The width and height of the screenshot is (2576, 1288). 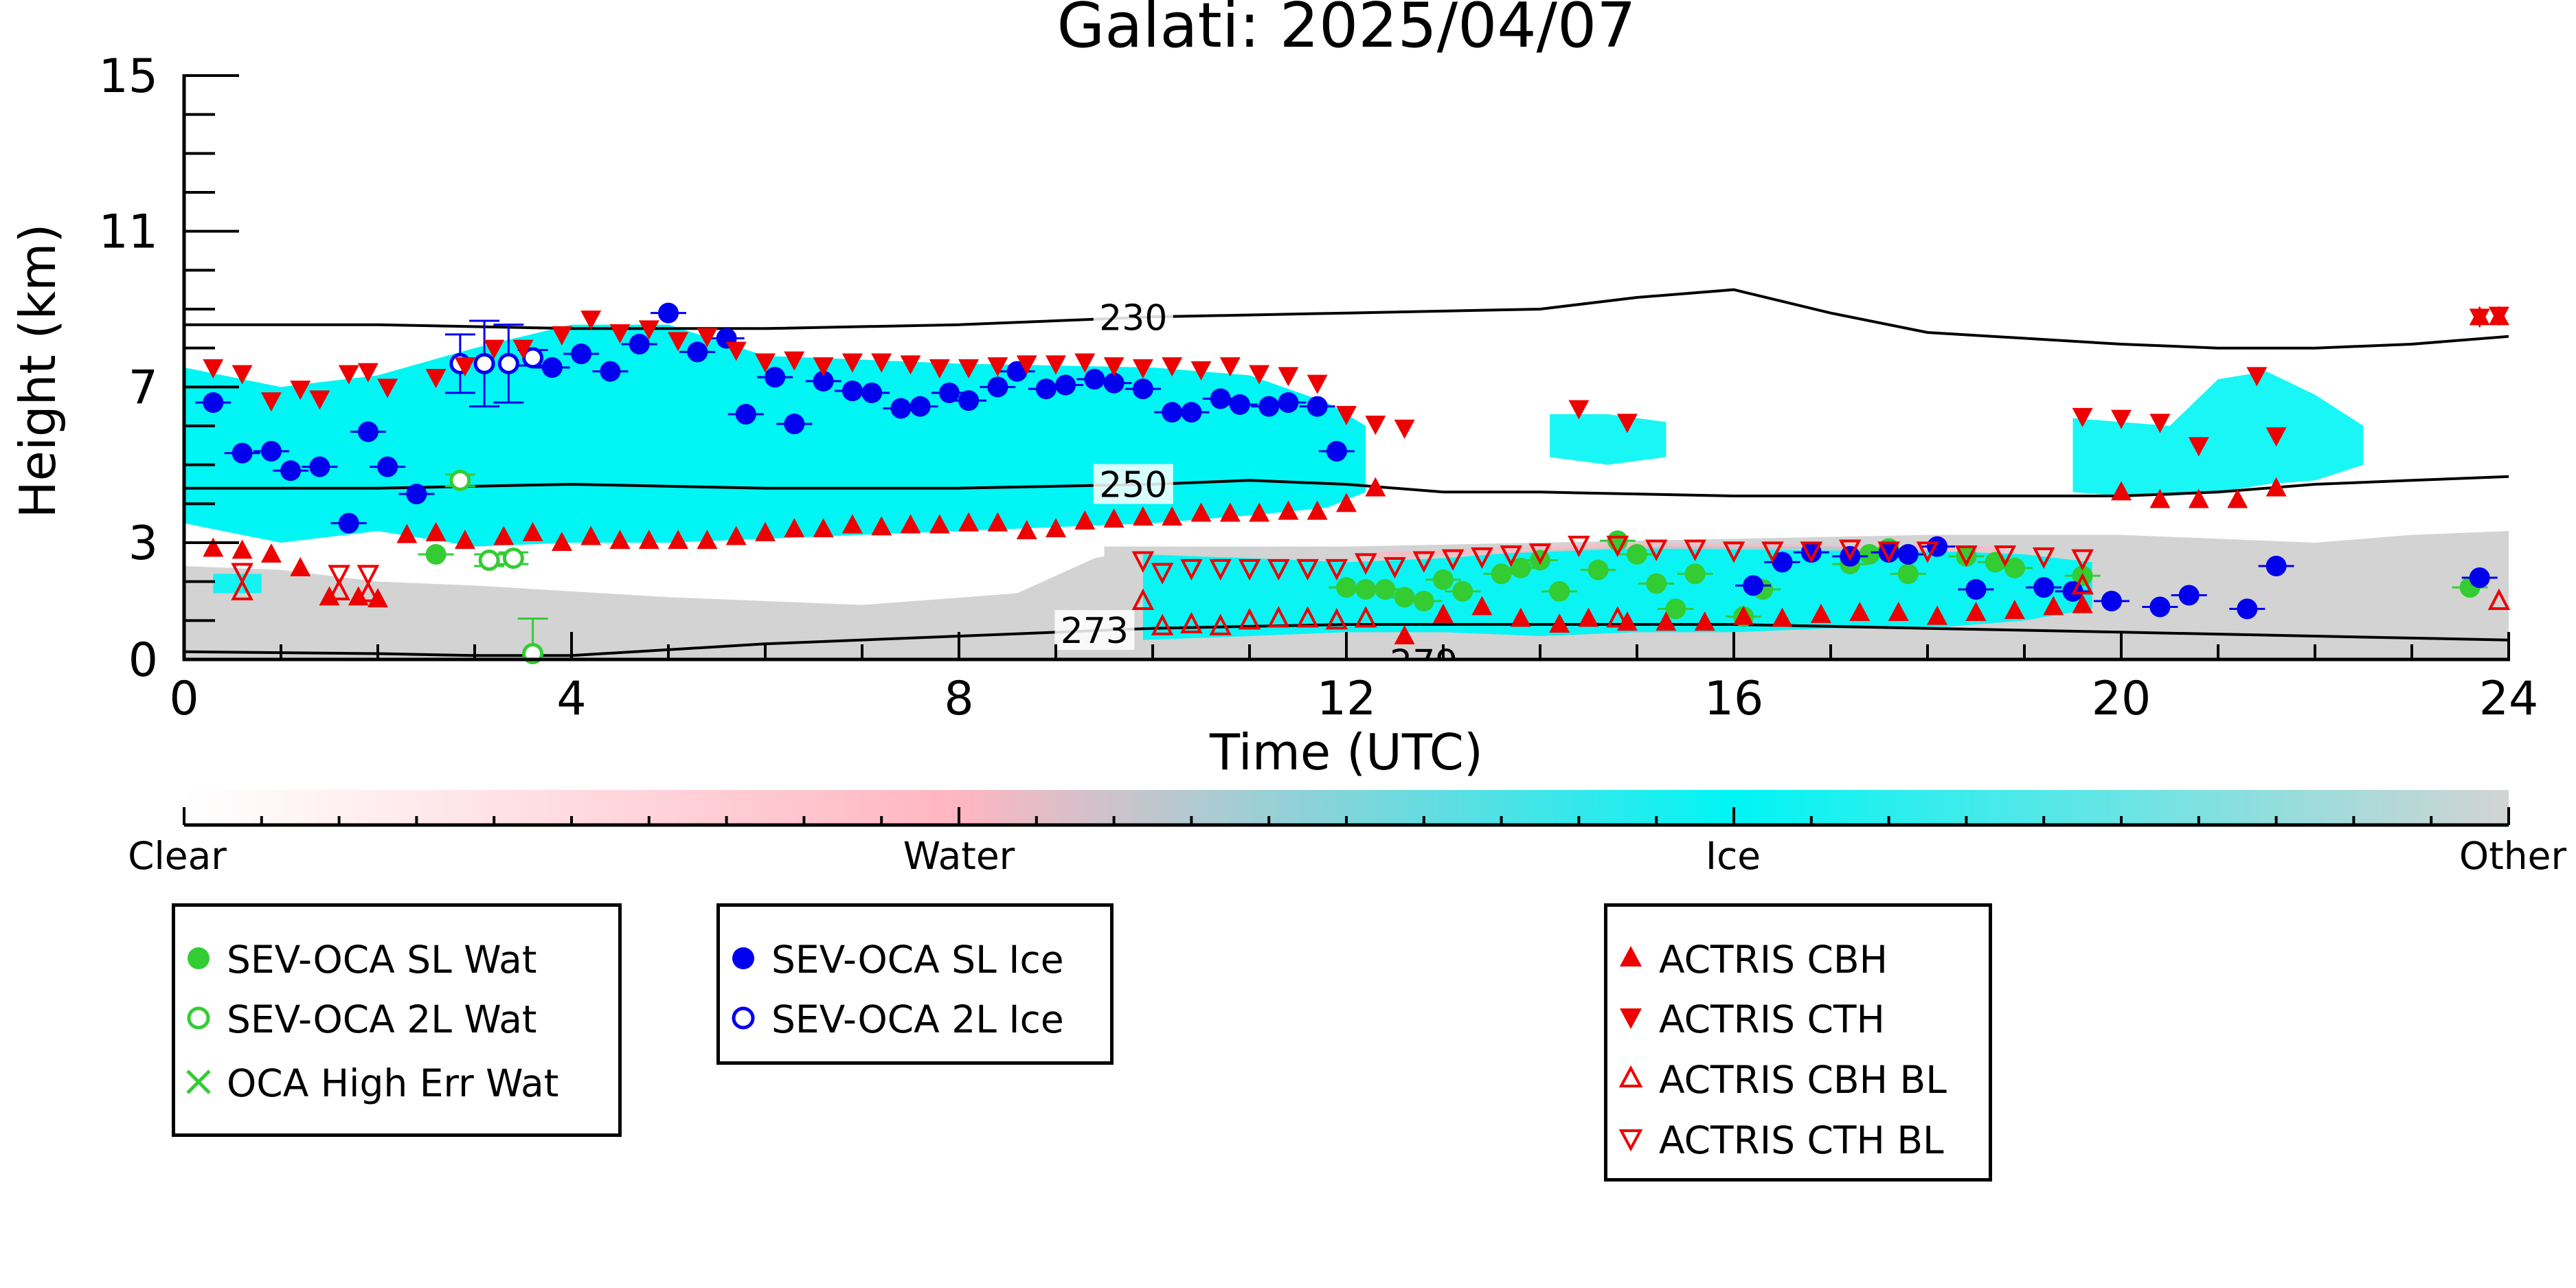 What do you see at coordinates (1631, 956) in the screenshot?
I see `legend-filled-triangle-up-red-icon` at bounding box center [1631, 956].